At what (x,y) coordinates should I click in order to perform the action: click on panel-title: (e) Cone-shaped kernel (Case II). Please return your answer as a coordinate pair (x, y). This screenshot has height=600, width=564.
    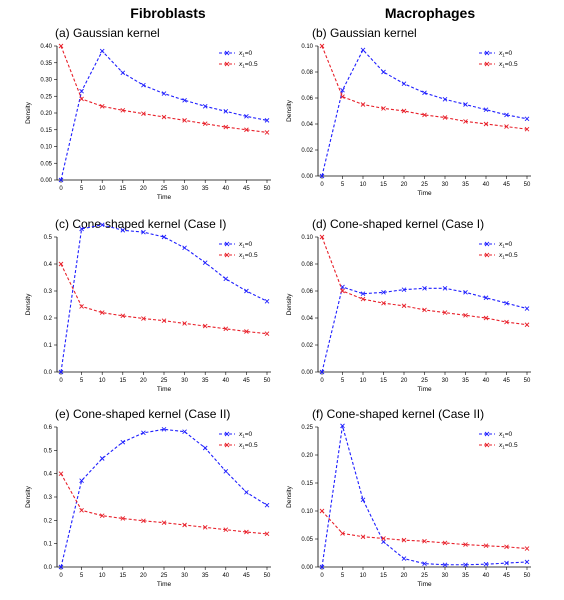
    Looking at the image, I should click on (142, 414).